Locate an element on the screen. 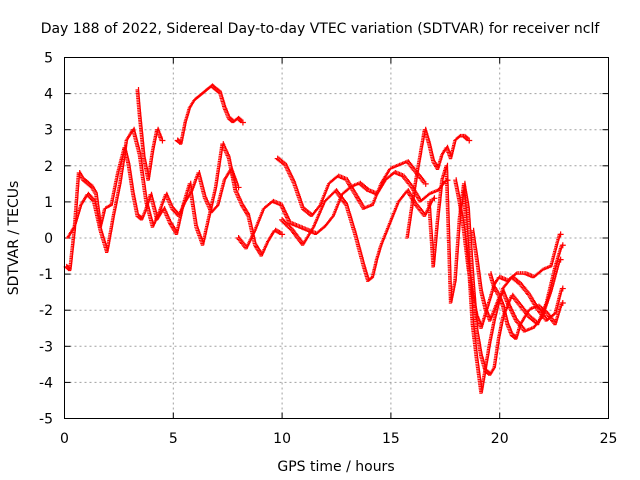 The width and height of the screenshot is (640, 480). y-tick-label: 1 is located at coordinates (48, 203).